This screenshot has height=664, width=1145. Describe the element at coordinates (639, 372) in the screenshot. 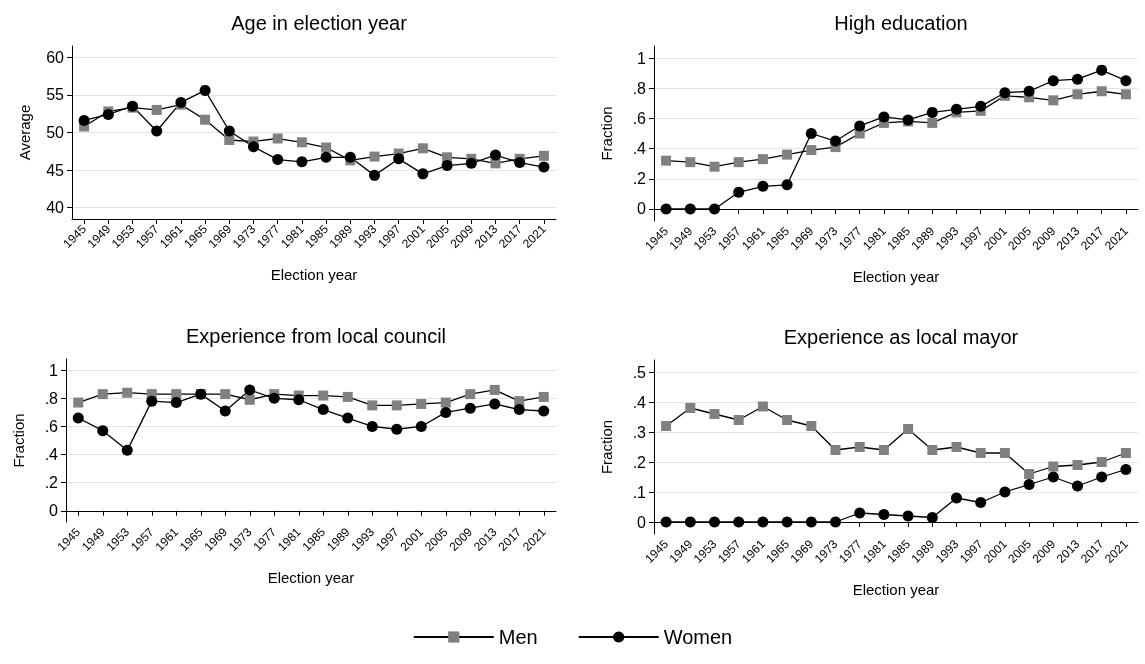

I see `y-tick-label: .5` at that location.